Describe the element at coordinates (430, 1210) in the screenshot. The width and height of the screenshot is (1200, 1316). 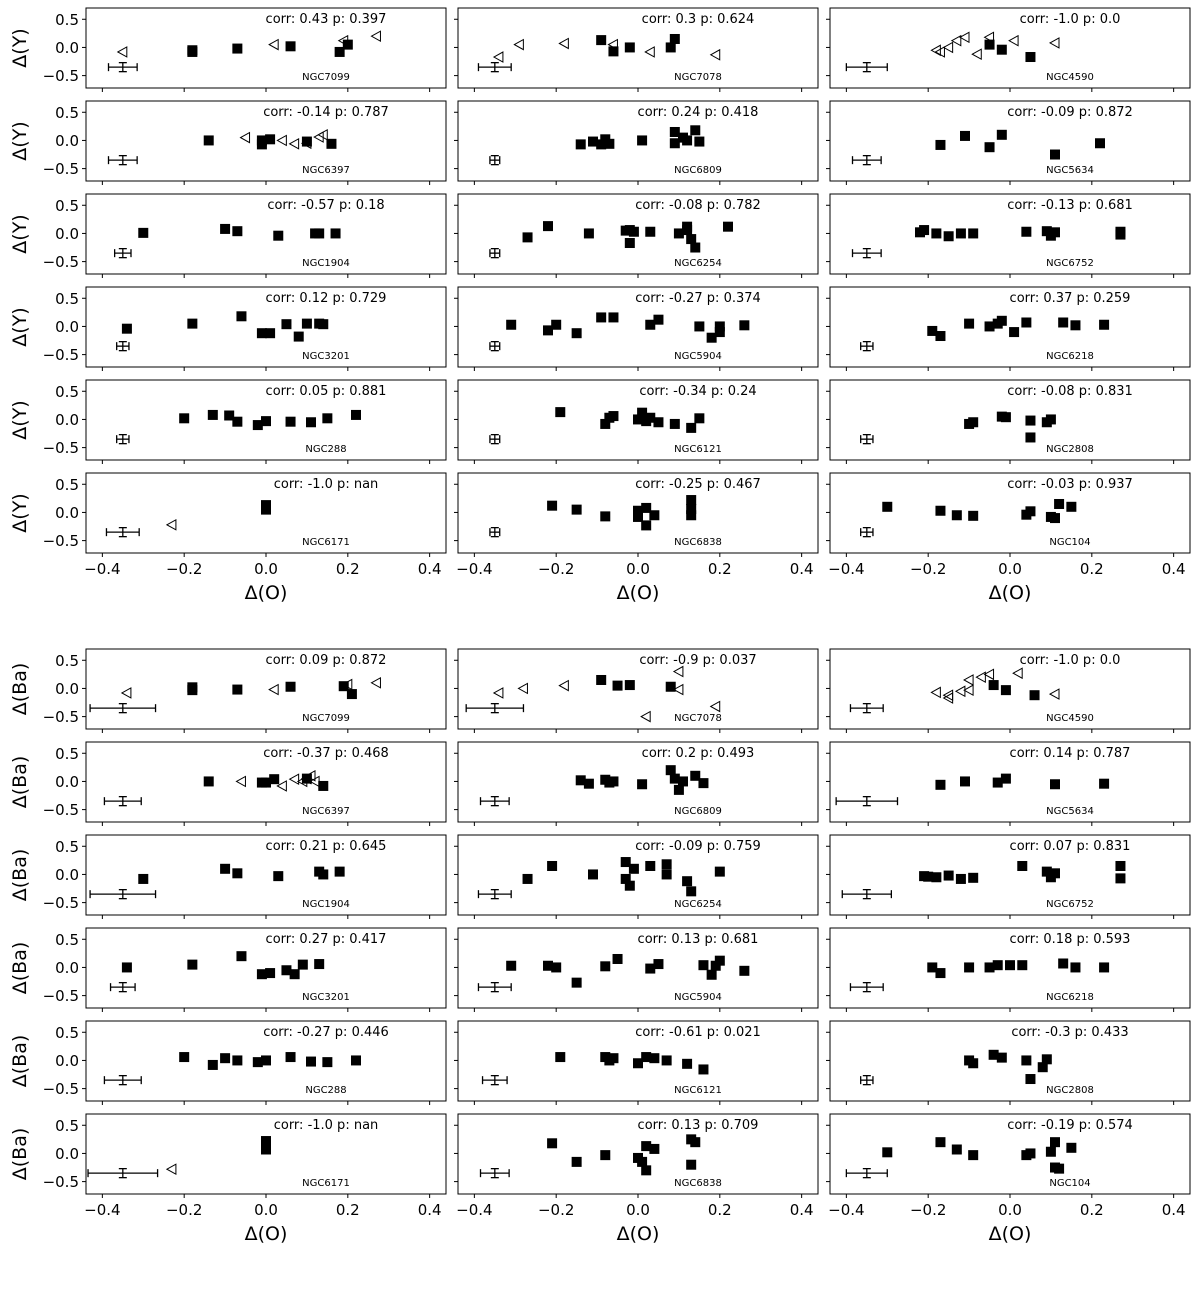
I see `x-tick-label: 0.4` at that location.